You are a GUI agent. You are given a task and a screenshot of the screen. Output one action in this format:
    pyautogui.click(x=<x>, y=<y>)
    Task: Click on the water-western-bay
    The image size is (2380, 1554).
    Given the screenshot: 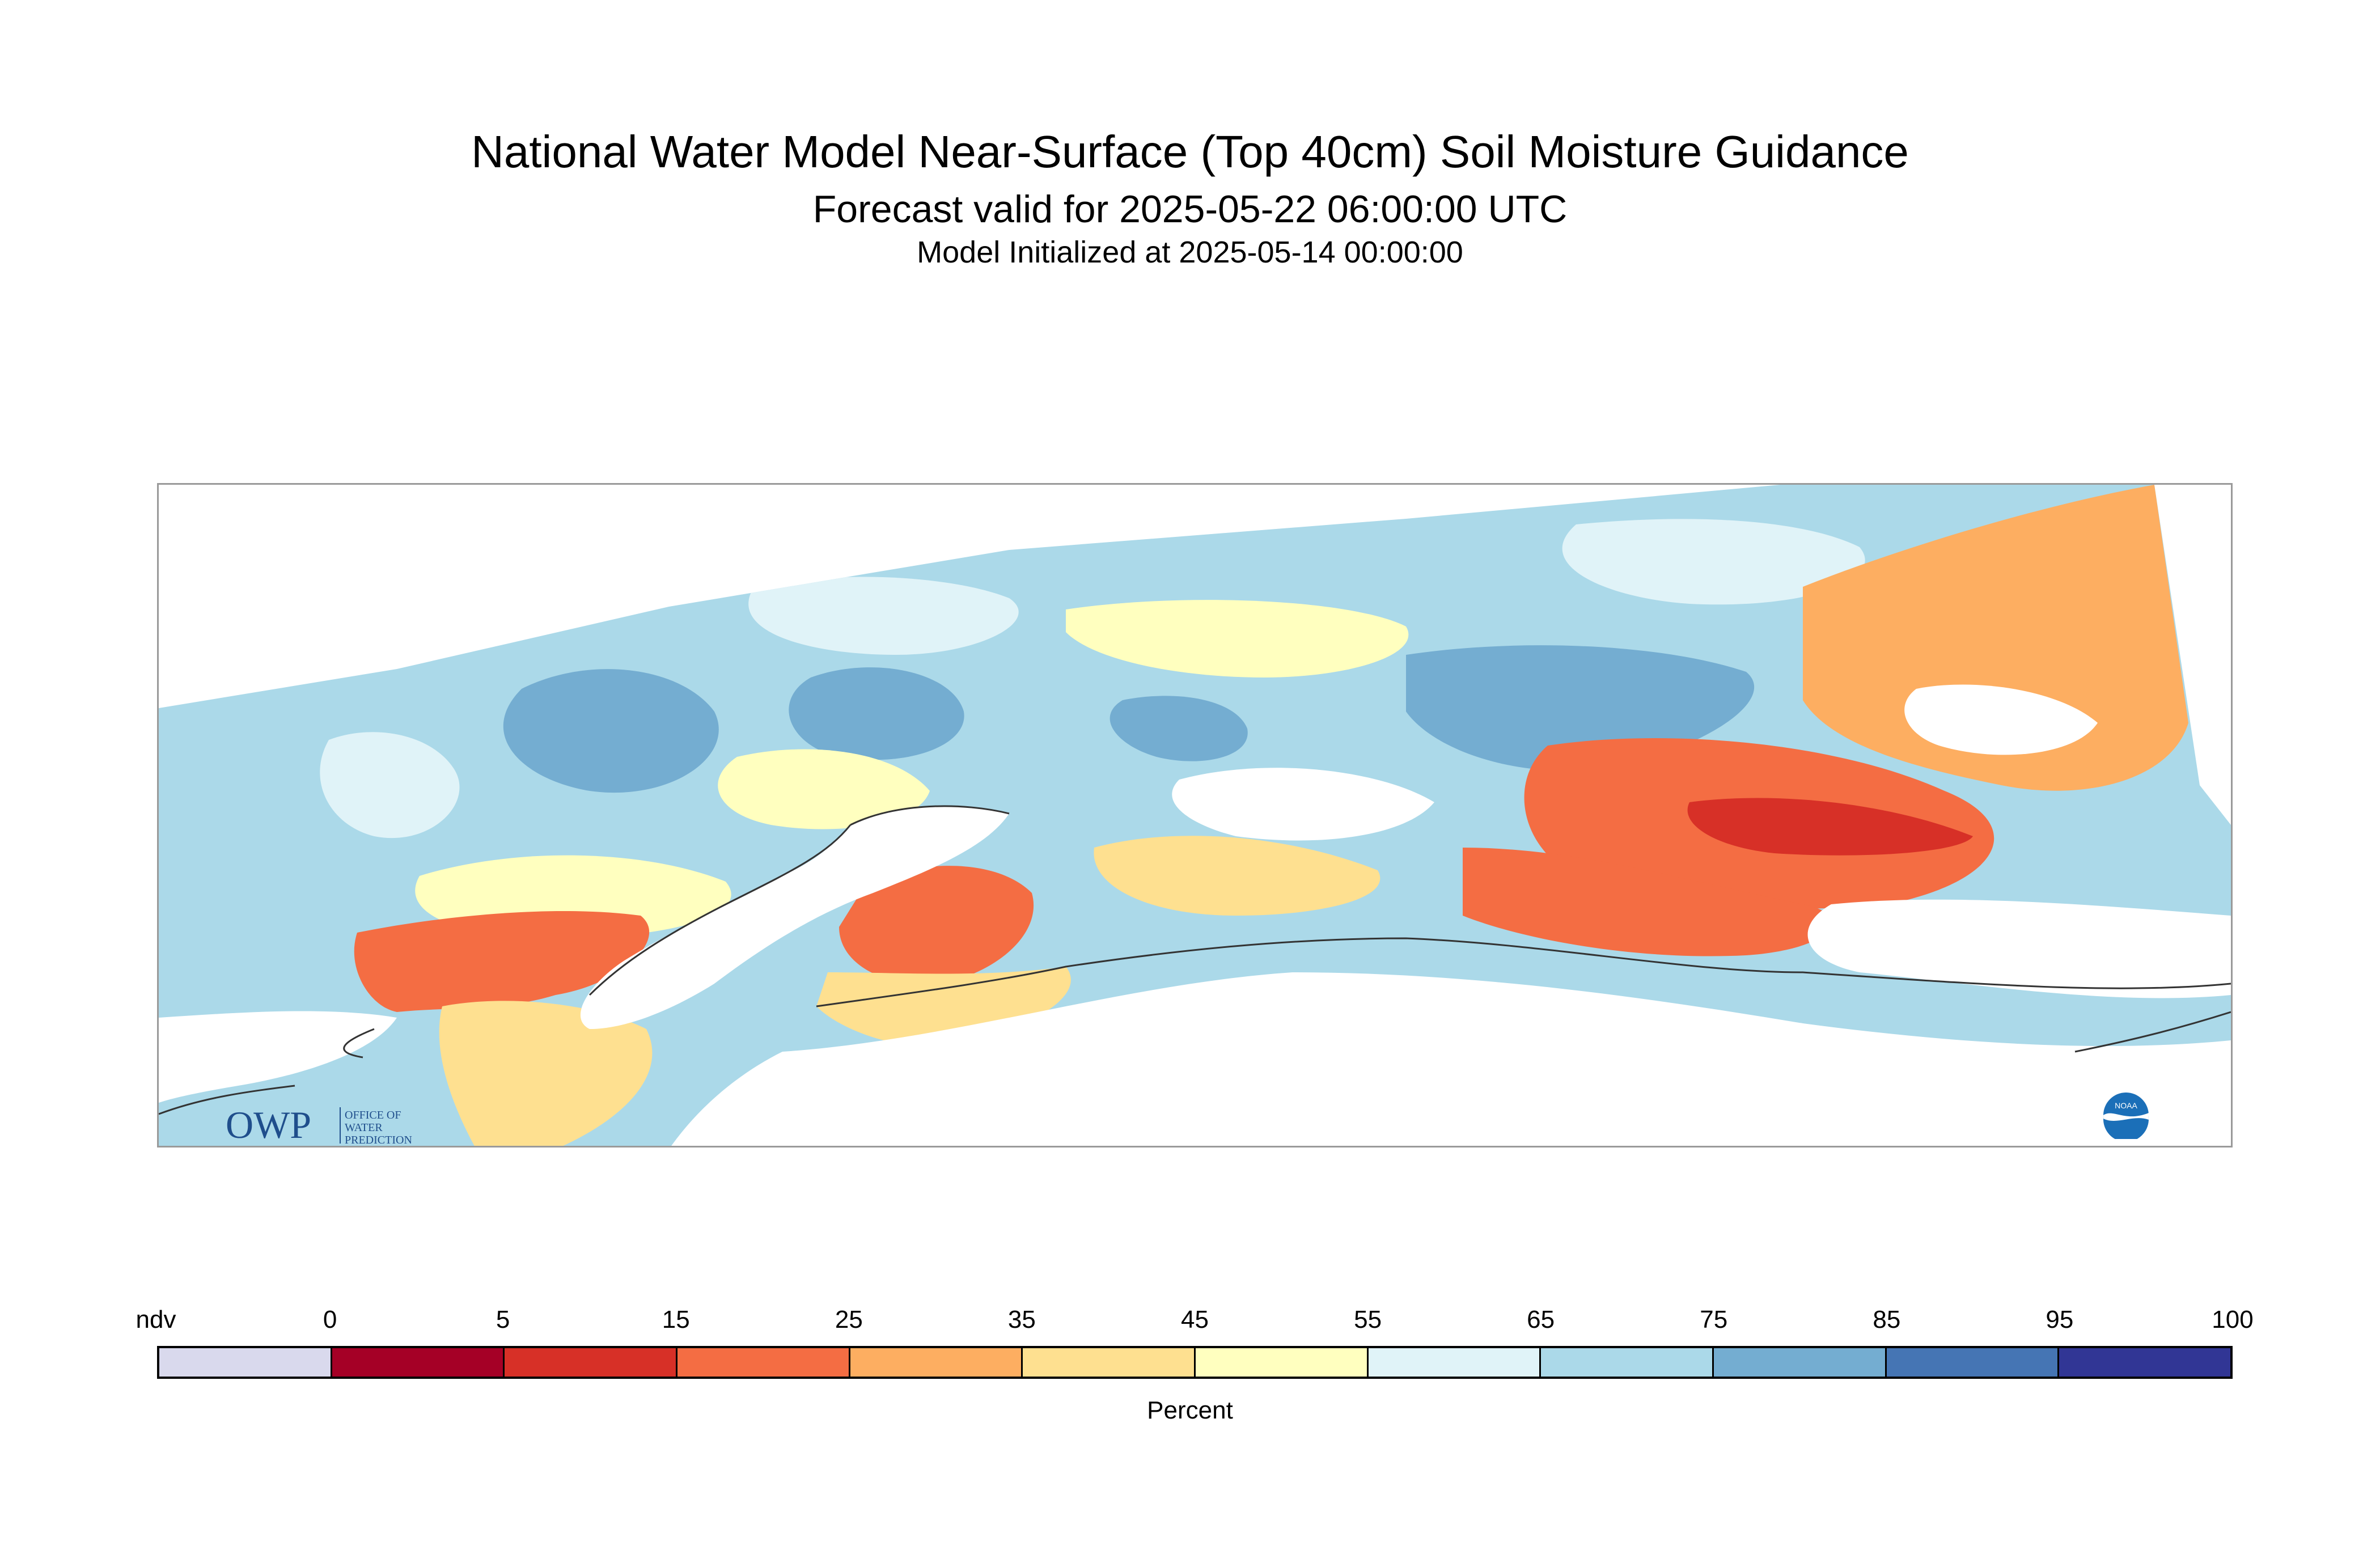 What is the action you would take?
    pyautogui.click(x=278, y=1057)
    